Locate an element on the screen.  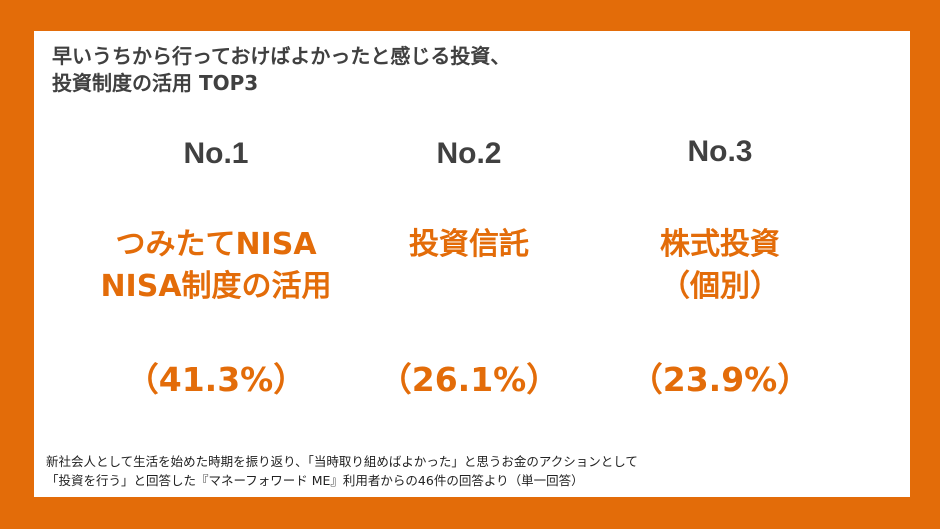
rank-number: No.3 is located at coordinates (720, 151).